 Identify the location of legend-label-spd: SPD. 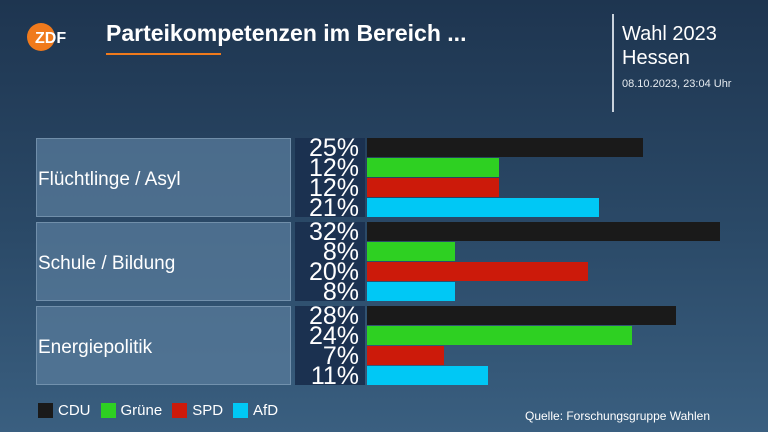
(208, 410).